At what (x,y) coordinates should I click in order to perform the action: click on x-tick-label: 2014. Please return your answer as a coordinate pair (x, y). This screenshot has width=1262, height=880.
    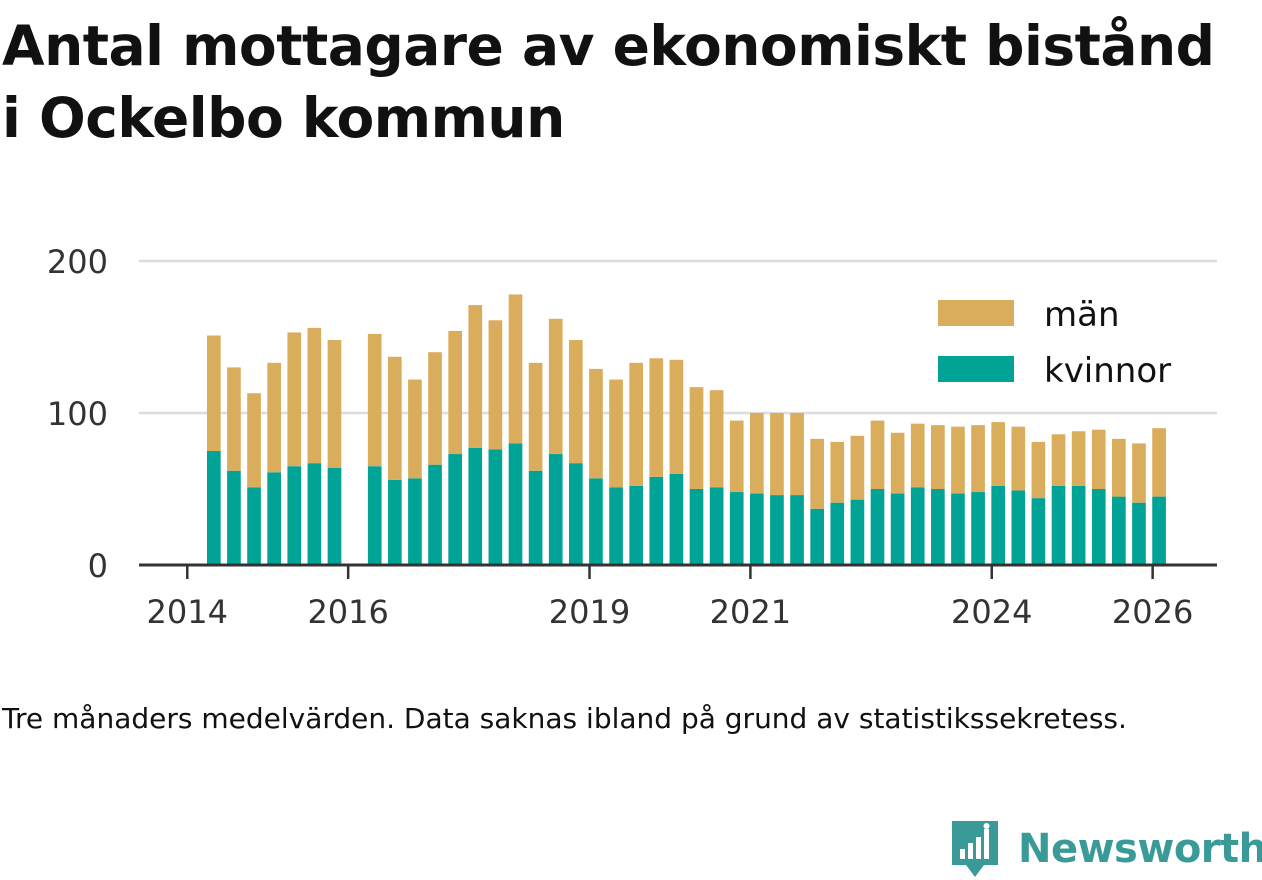
    Looking at the image, I should click on (187, 612).